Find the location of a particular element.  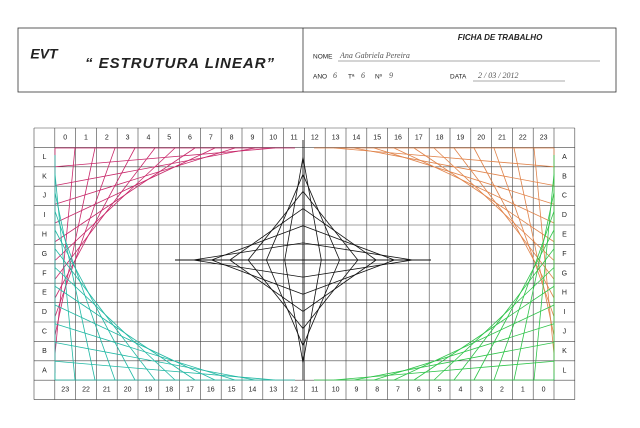

date-value: 2 / 03 / 2012 is located at coordinates (498, 75).